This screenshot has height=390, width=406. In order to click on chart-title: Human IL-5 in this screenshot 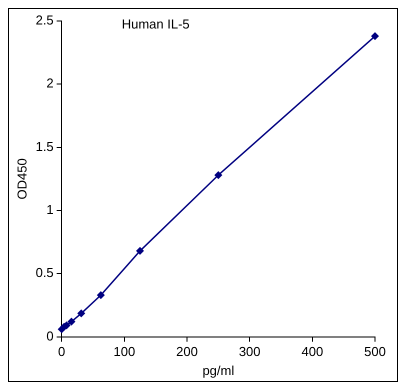, I will do `click(156, 24)`.